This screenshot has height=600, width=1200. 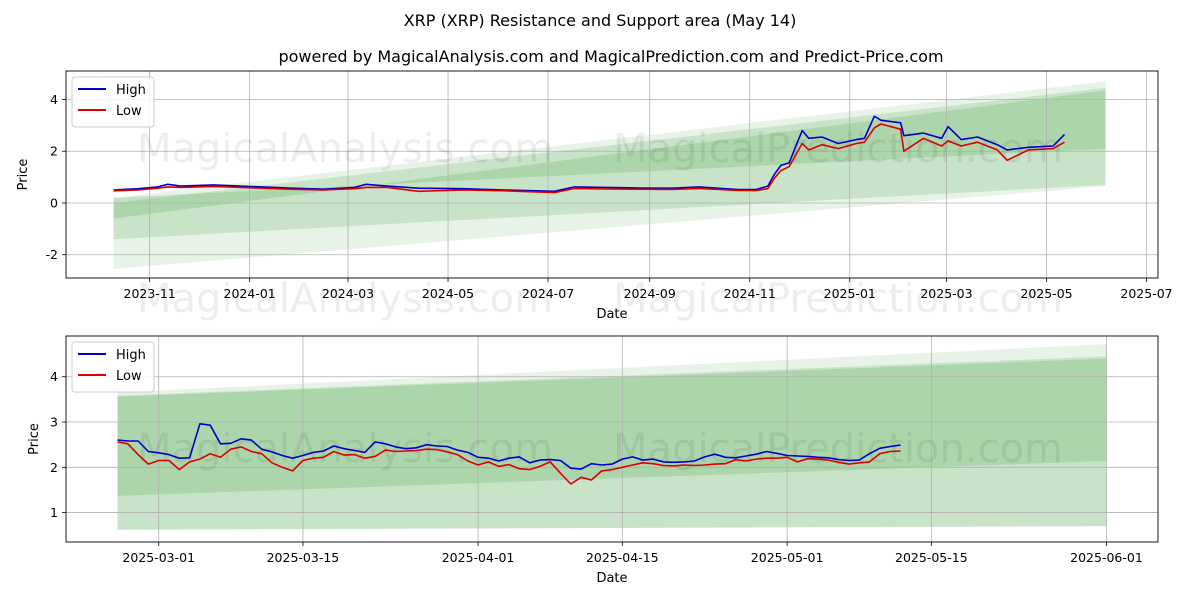 I want to click on x-tick-label: 2025-04-15, so click(x=622, y=557).